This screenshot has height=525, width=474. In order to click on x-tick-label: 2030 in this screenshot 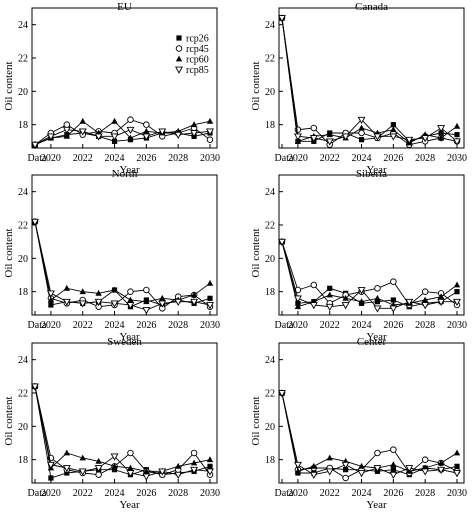, I will do `click(210, 493)`.